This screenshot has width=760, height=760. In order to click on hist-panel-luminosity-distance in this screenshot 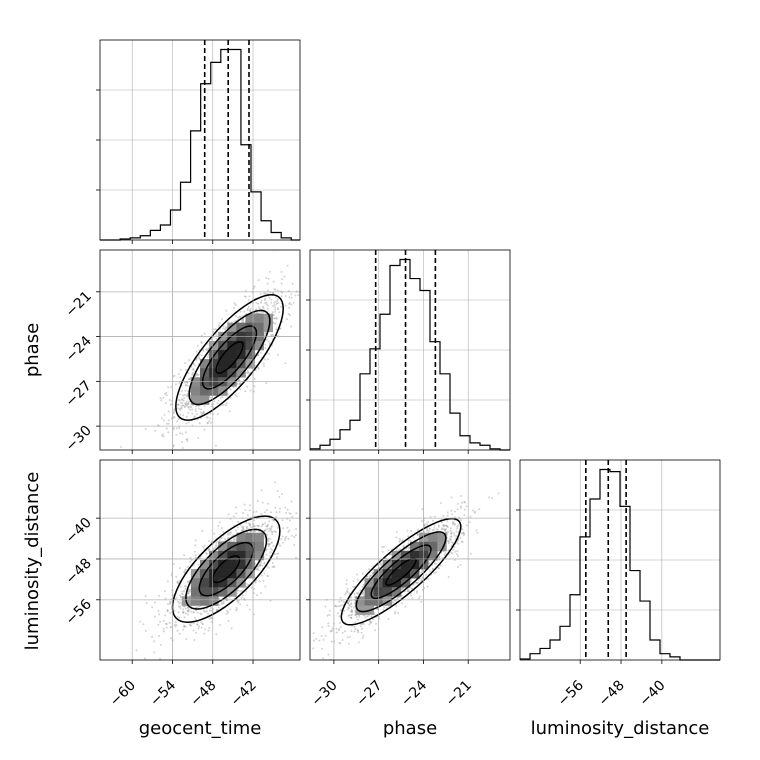, I will do `click(618, 562)`.